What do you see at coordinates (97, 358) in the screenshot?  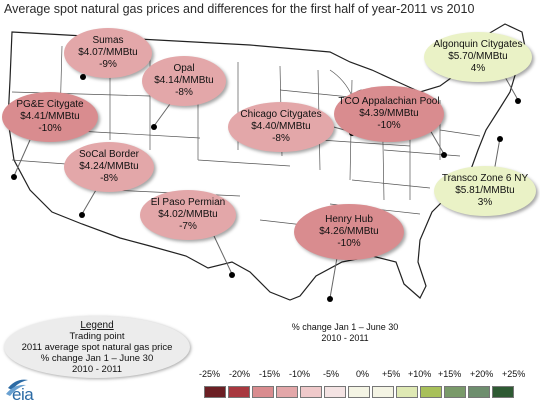 I see `legend-line-3: % change Jan 1 – June 30` at bounding box center [97, 358].